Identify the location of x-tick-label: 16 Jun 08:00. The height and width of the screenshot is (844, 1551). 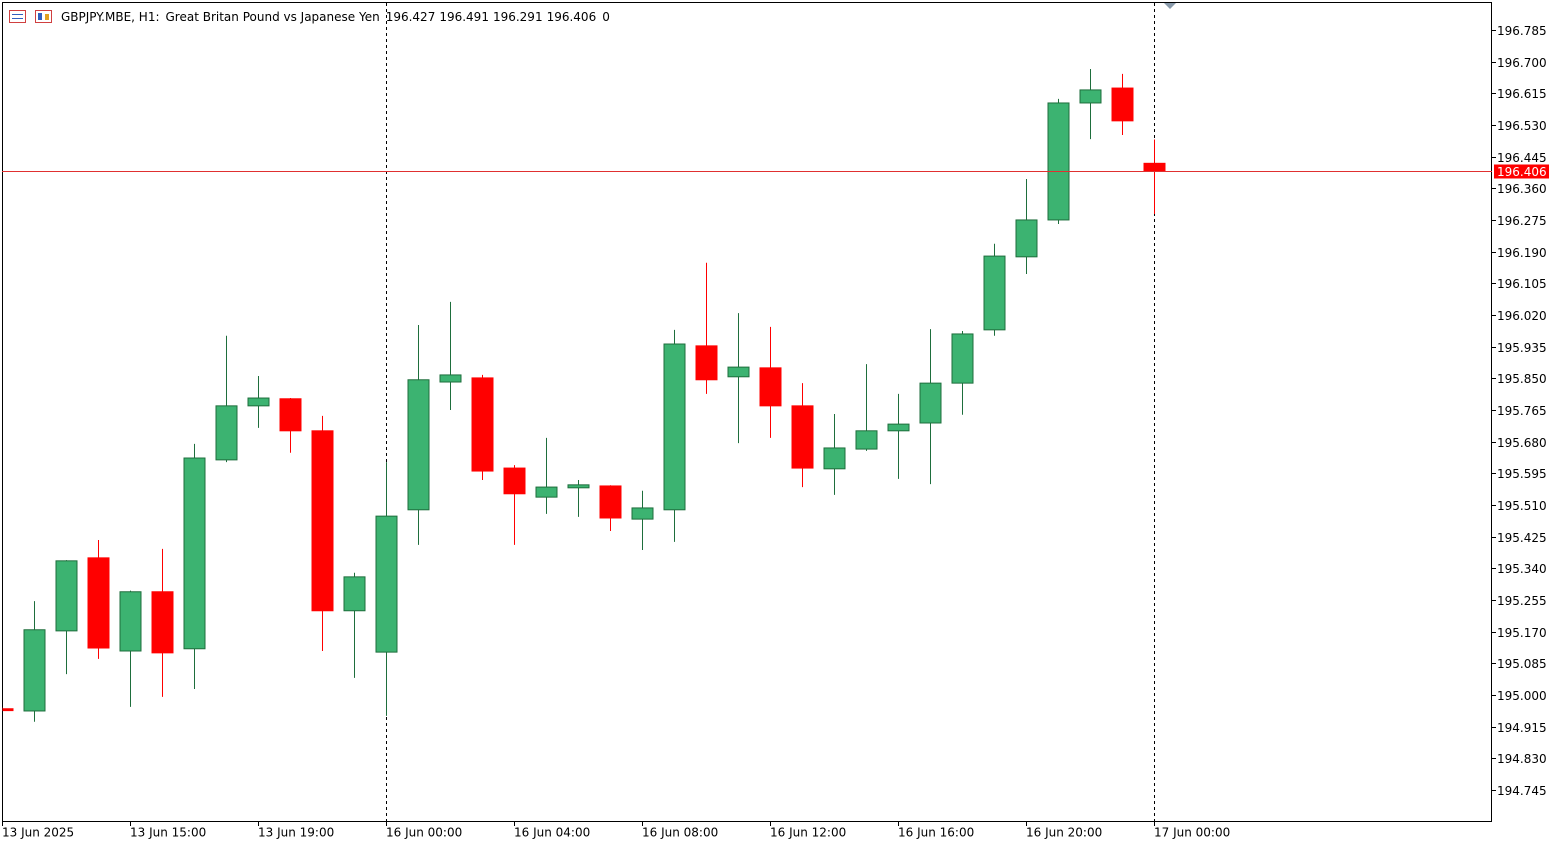
(680, 833).